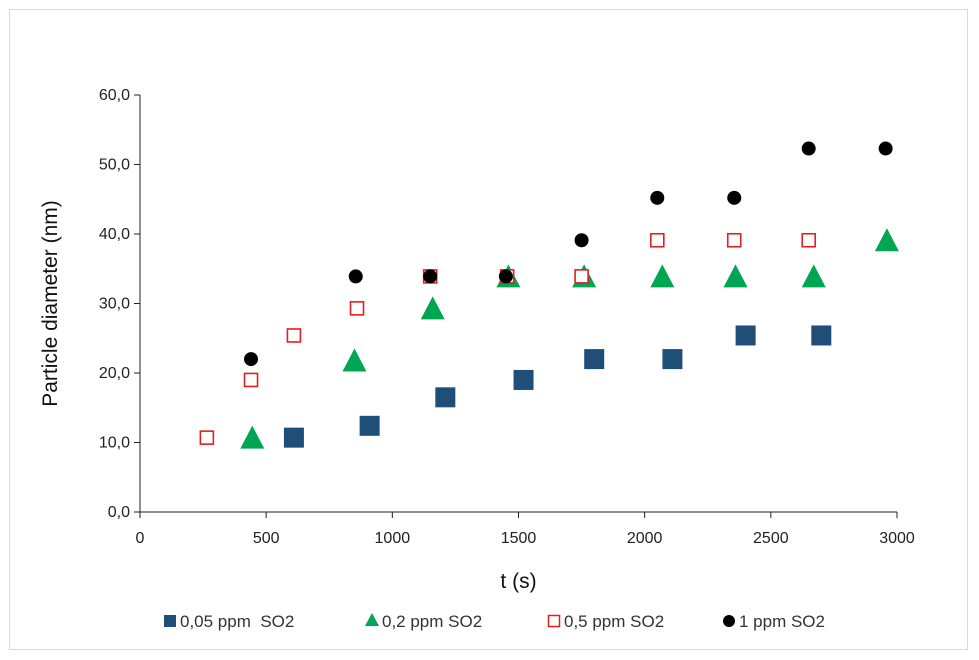 This screenshot has height=660, width=979. I want to click on y-tick-label: 60,0, so click(114, 95).